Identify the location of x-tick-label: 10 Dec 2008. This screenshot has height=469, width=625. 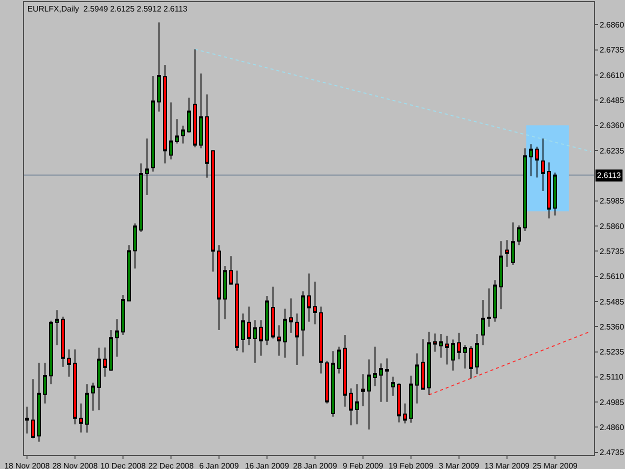
(123, 465).